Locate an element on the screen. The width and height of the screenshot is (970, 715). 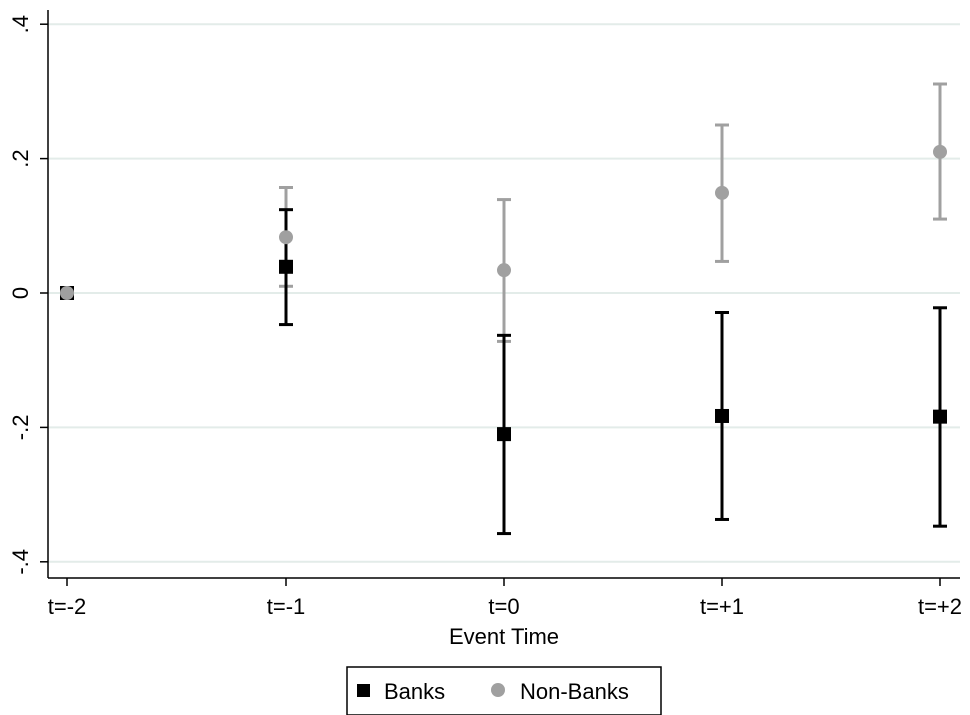
x-tick-label: t=+1 is located at coordinates (722, 606).